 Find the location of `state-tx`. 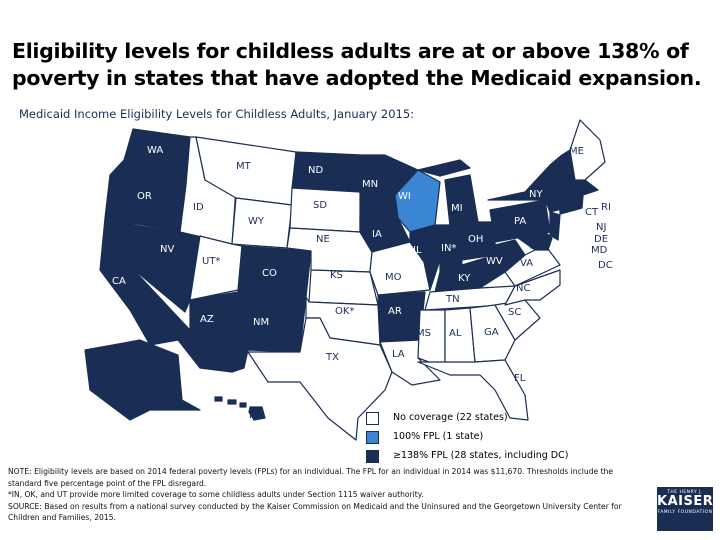

state-tx is located at coordinates (320, 379).